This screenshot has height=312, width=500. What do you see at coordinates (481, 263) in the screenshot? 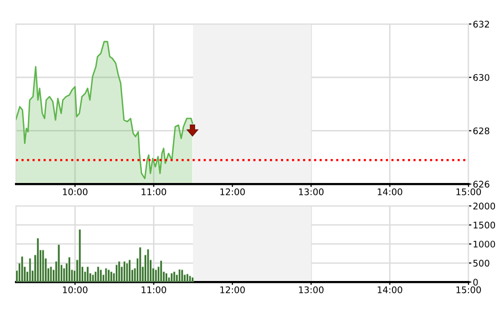
I see `y-tick-label: 500` at bounding box center [481, 263].